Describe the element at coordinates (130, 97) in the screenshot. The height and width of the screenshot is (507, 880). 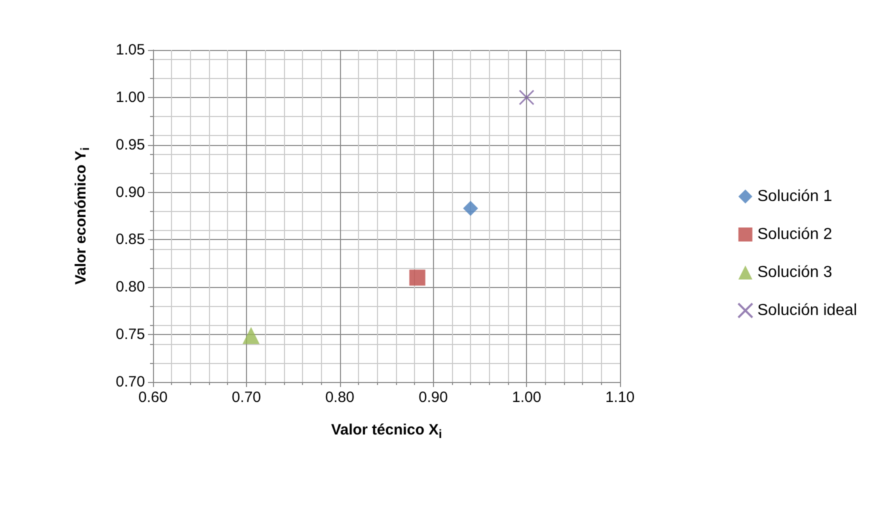
I see `y-tick-label: 1.00` at that location.